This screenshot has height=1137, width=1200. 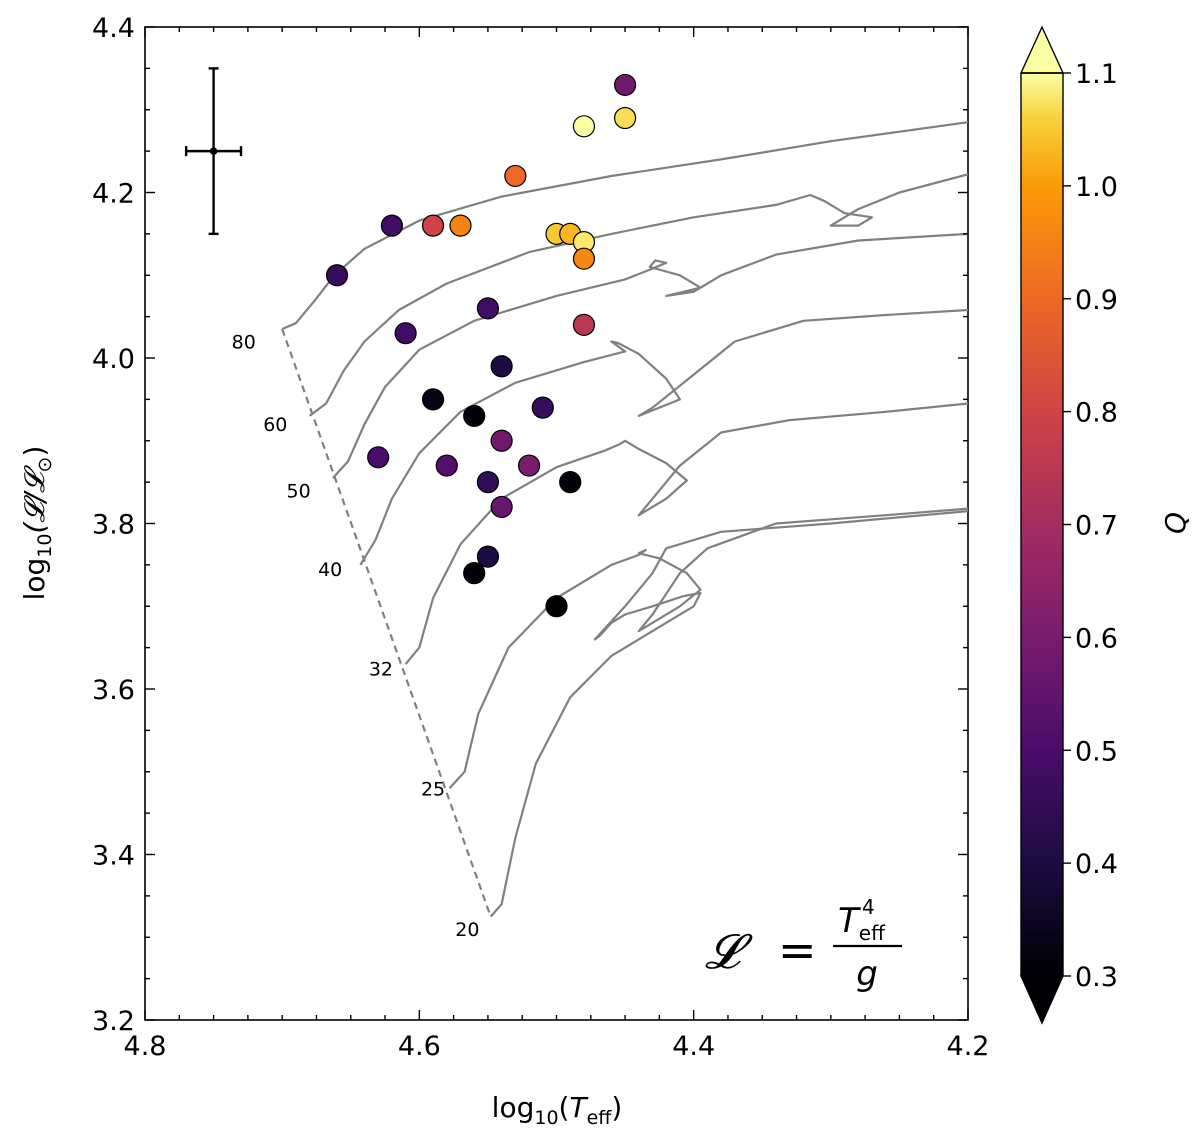 What do you see at coordinates (513, 1107) in the screenshot?
I see `x-title-log: log` at bounding box center [513, 1107].